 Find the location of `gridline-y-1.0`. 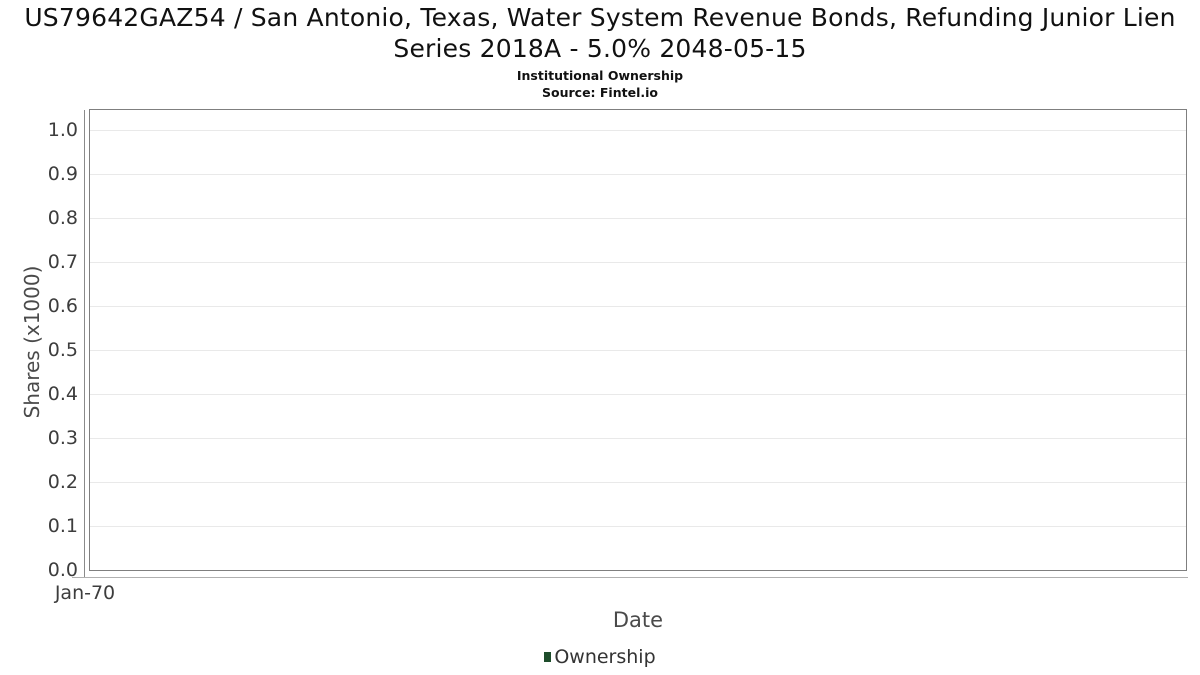

gridline-y-1.0 is located at coordinates (638, 130).